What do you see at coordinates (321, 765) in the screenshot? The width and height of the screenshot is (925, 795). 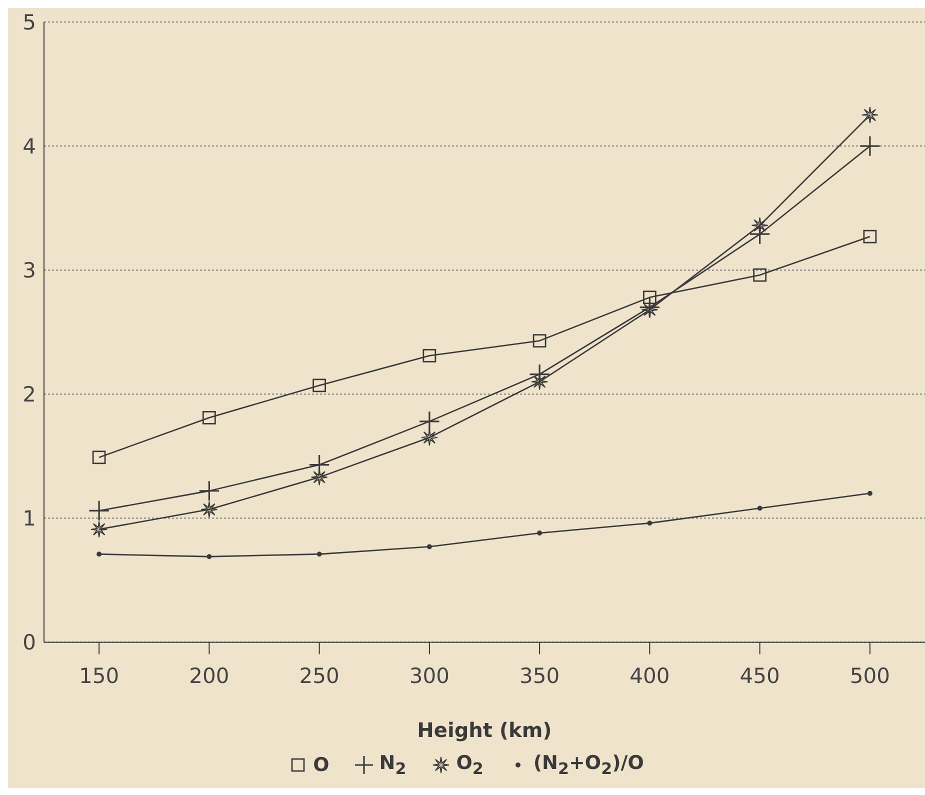 I see `legend-label: O` at bounding box center [321, 765].